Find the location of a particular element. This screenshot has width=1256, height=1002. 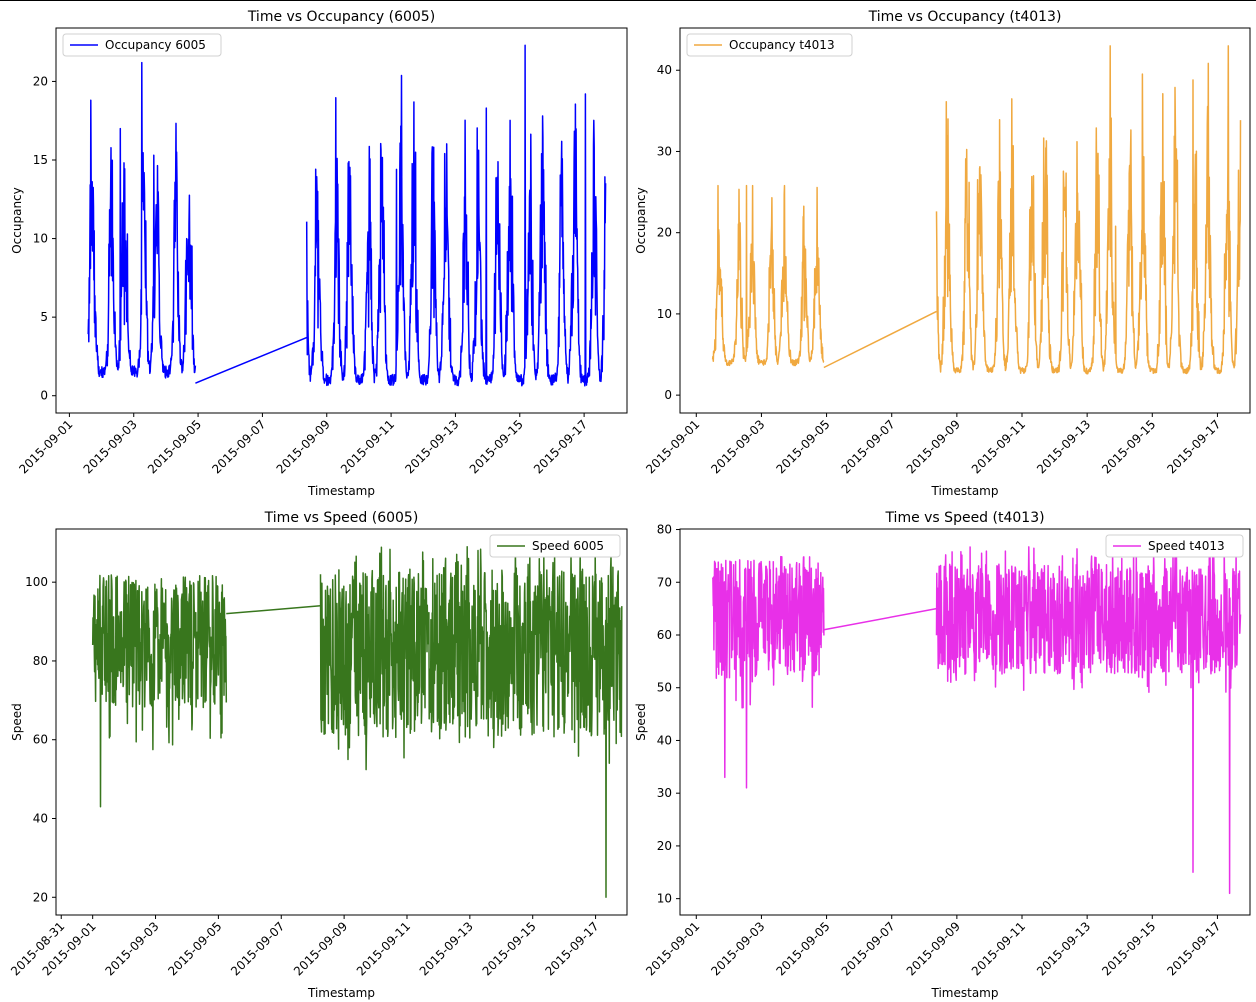

y-tick-label: 15 is located at coordinates (40, 160).